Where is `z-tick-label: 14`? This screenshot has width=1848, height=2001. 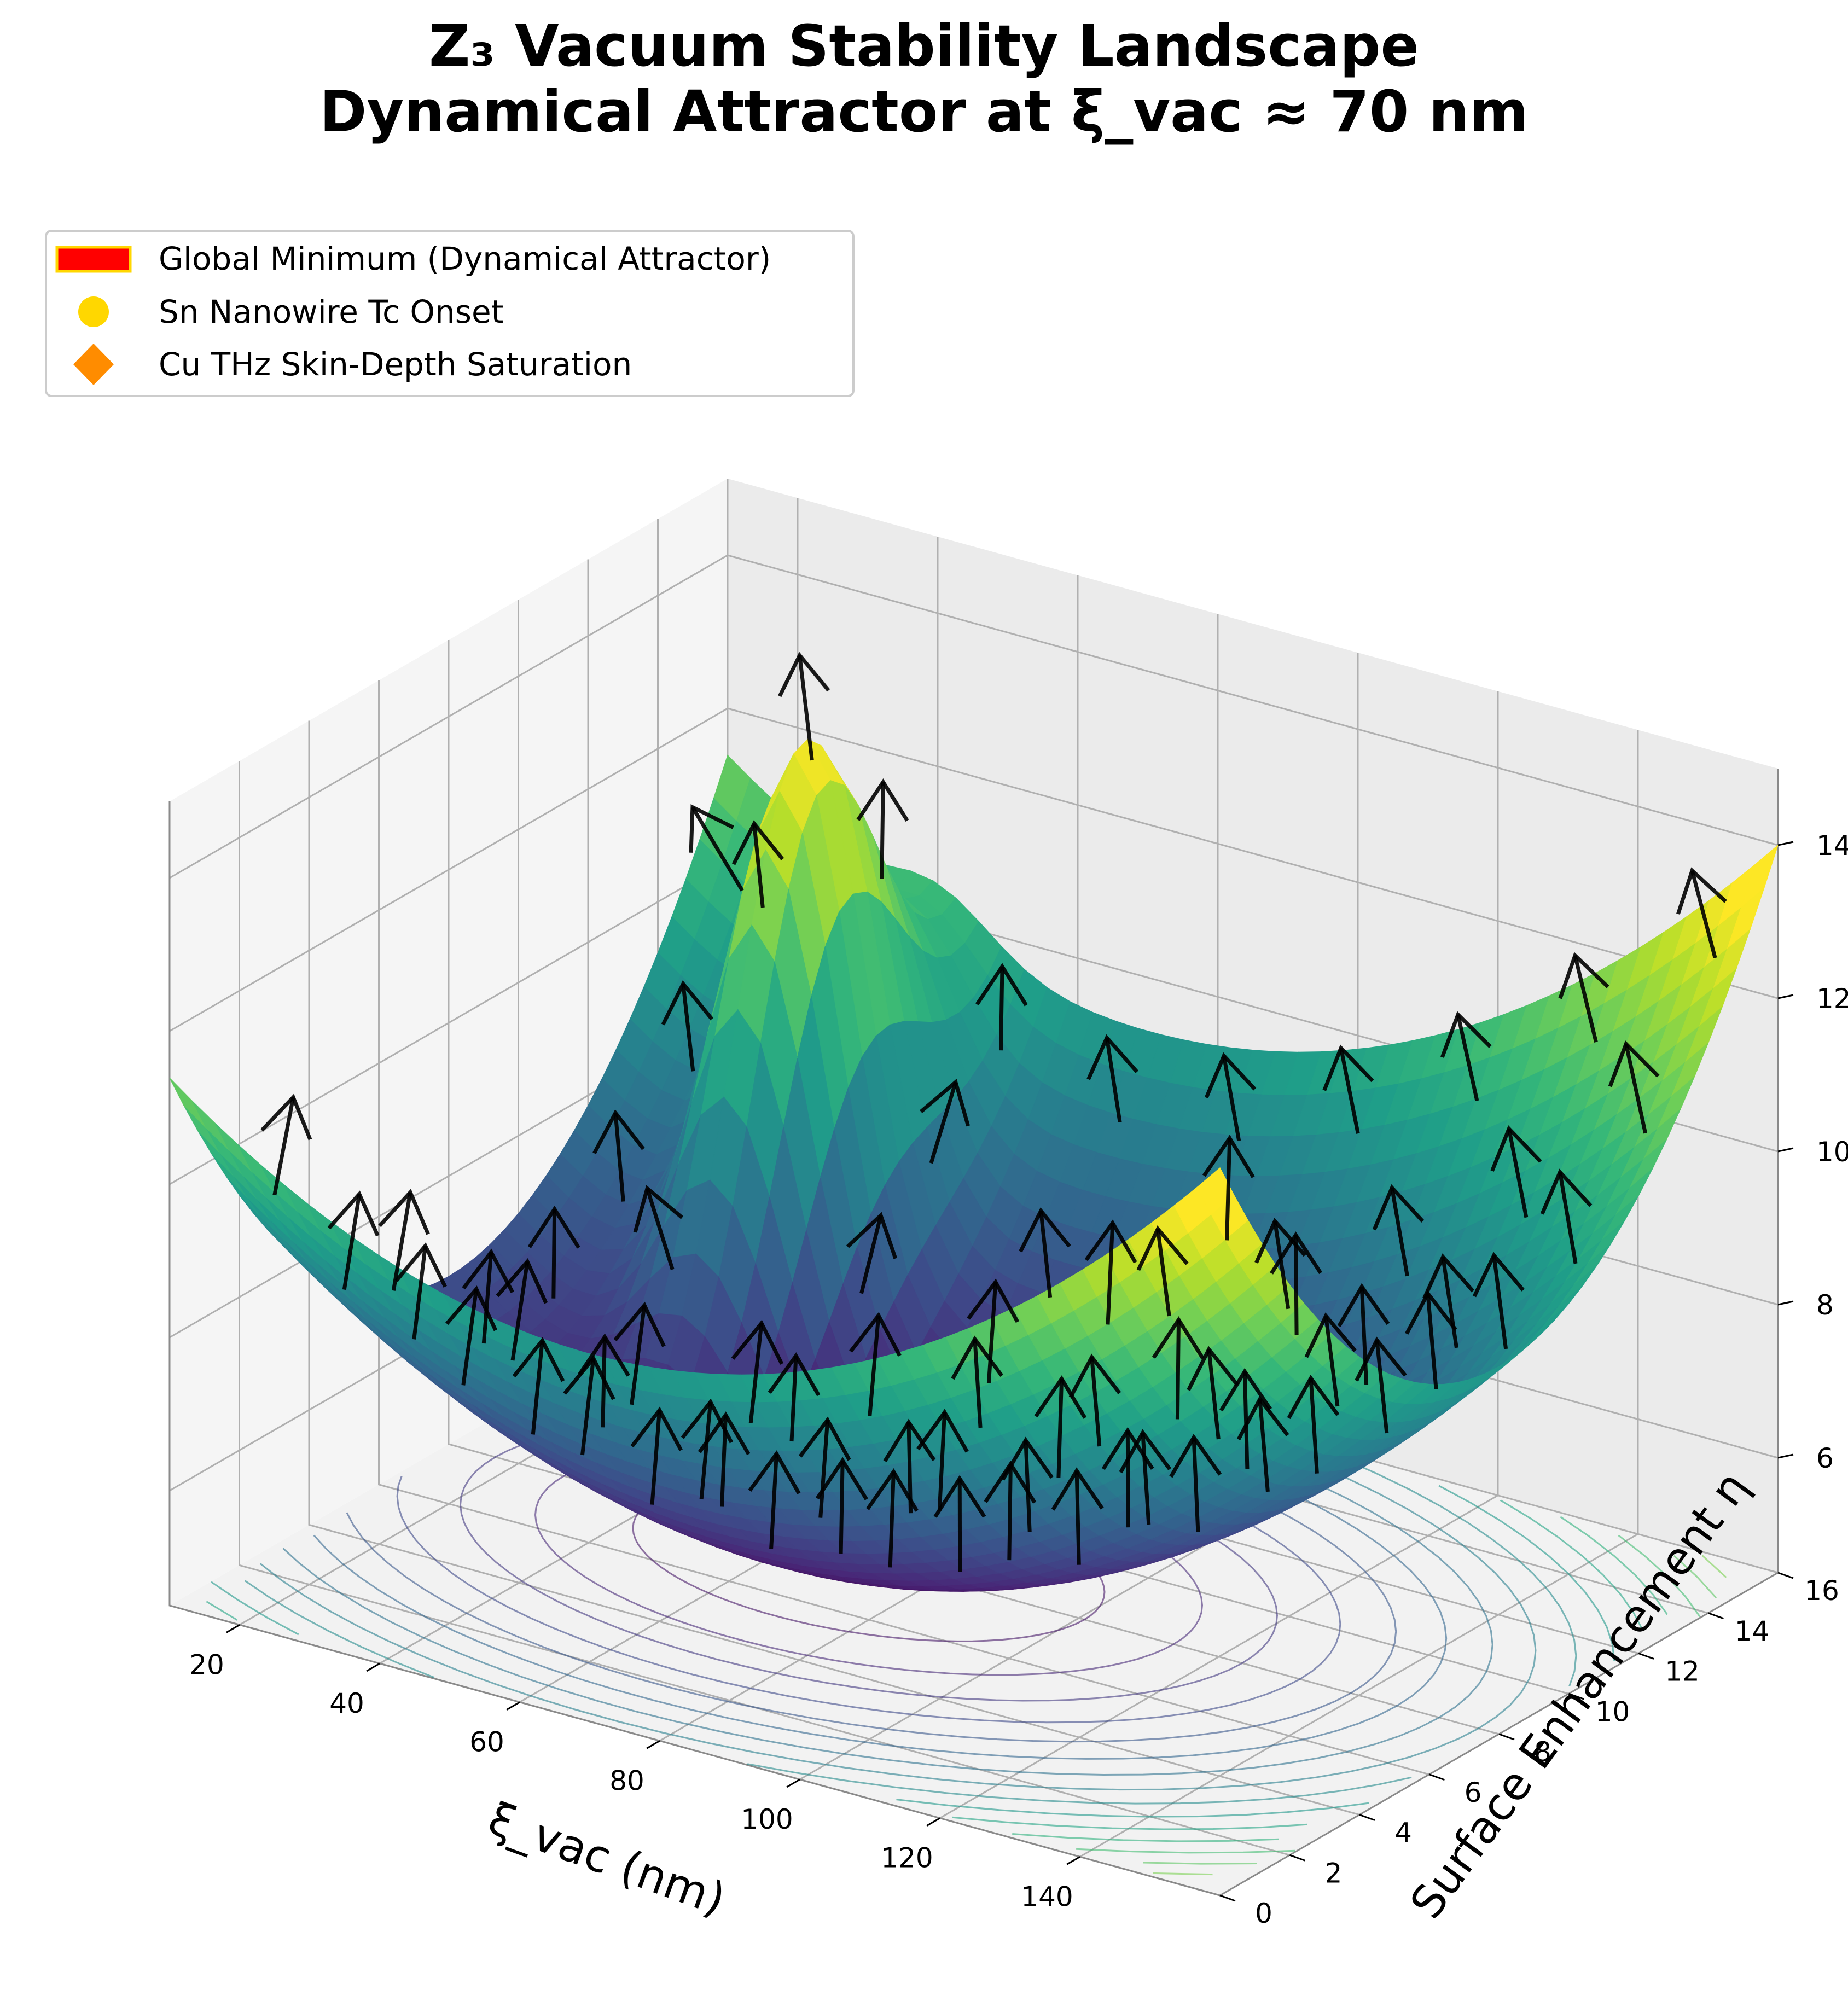
z-tick-label: 14 is located at coordinates (1832, 846).